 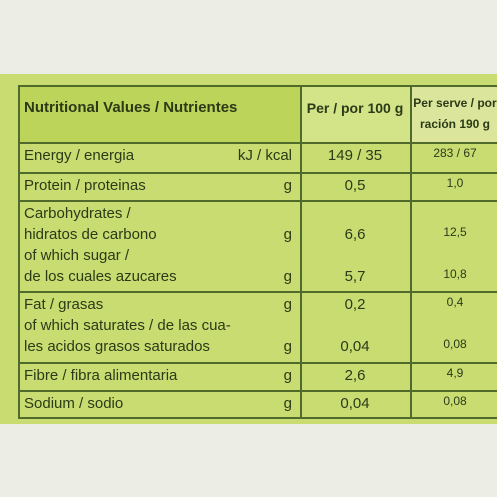 I want to click on value-per-100g: 2,6, so click(x=355, y=375).